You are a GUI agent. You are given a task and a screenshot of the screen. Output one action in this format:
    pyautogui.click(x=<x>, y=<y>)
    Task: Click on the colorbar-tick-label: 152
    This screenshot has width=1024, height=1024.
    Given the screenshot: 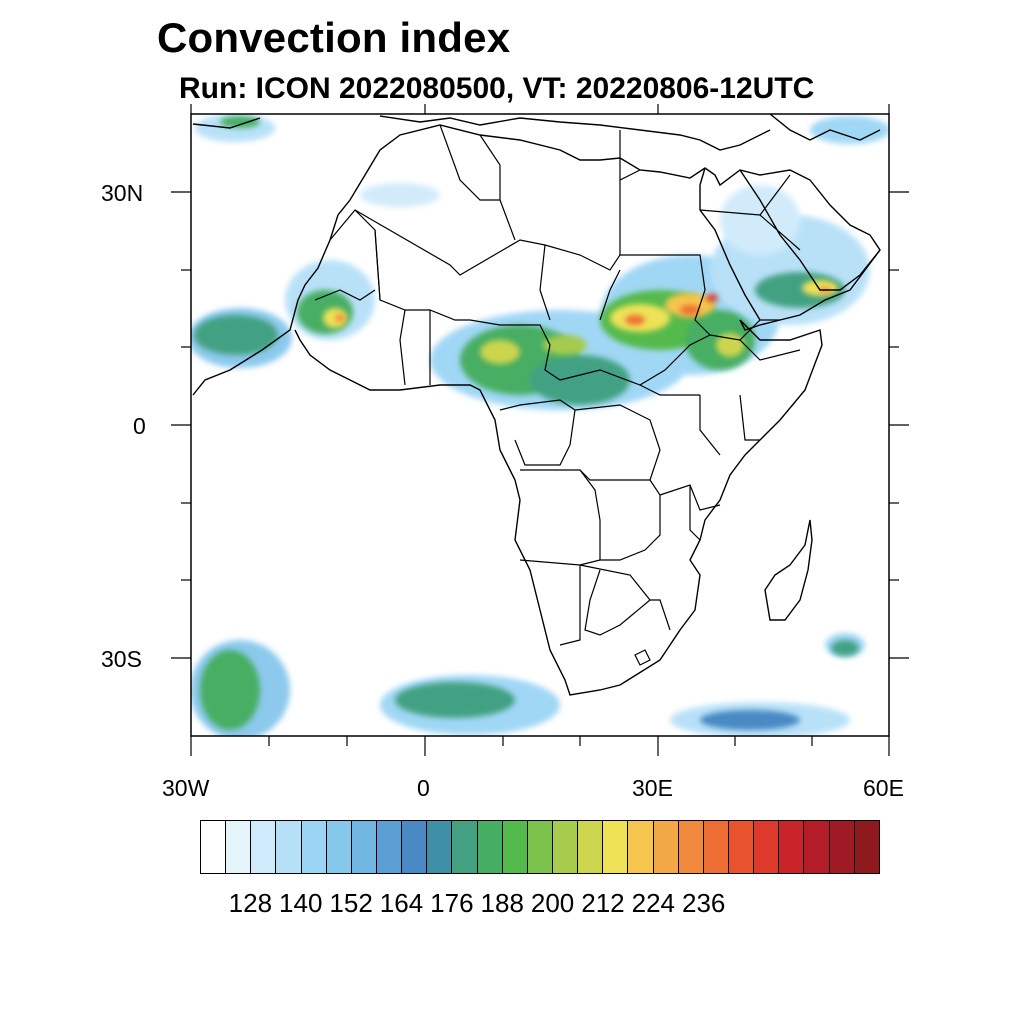 What is the action you would take?
    pyautogui.click(x=351, y=903)
    